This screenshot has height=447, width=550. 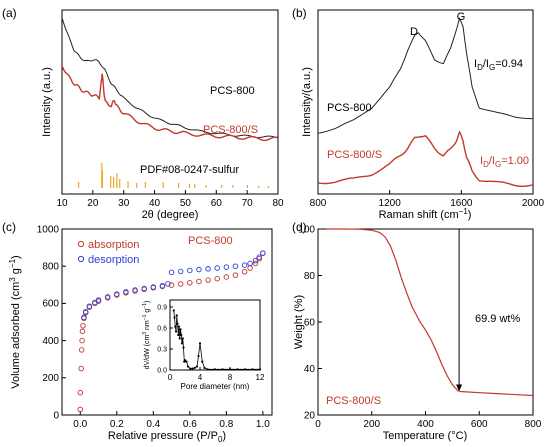 I want to click on panel-c-x-tick-label-0: 0.0, so click(x=80, y=424).